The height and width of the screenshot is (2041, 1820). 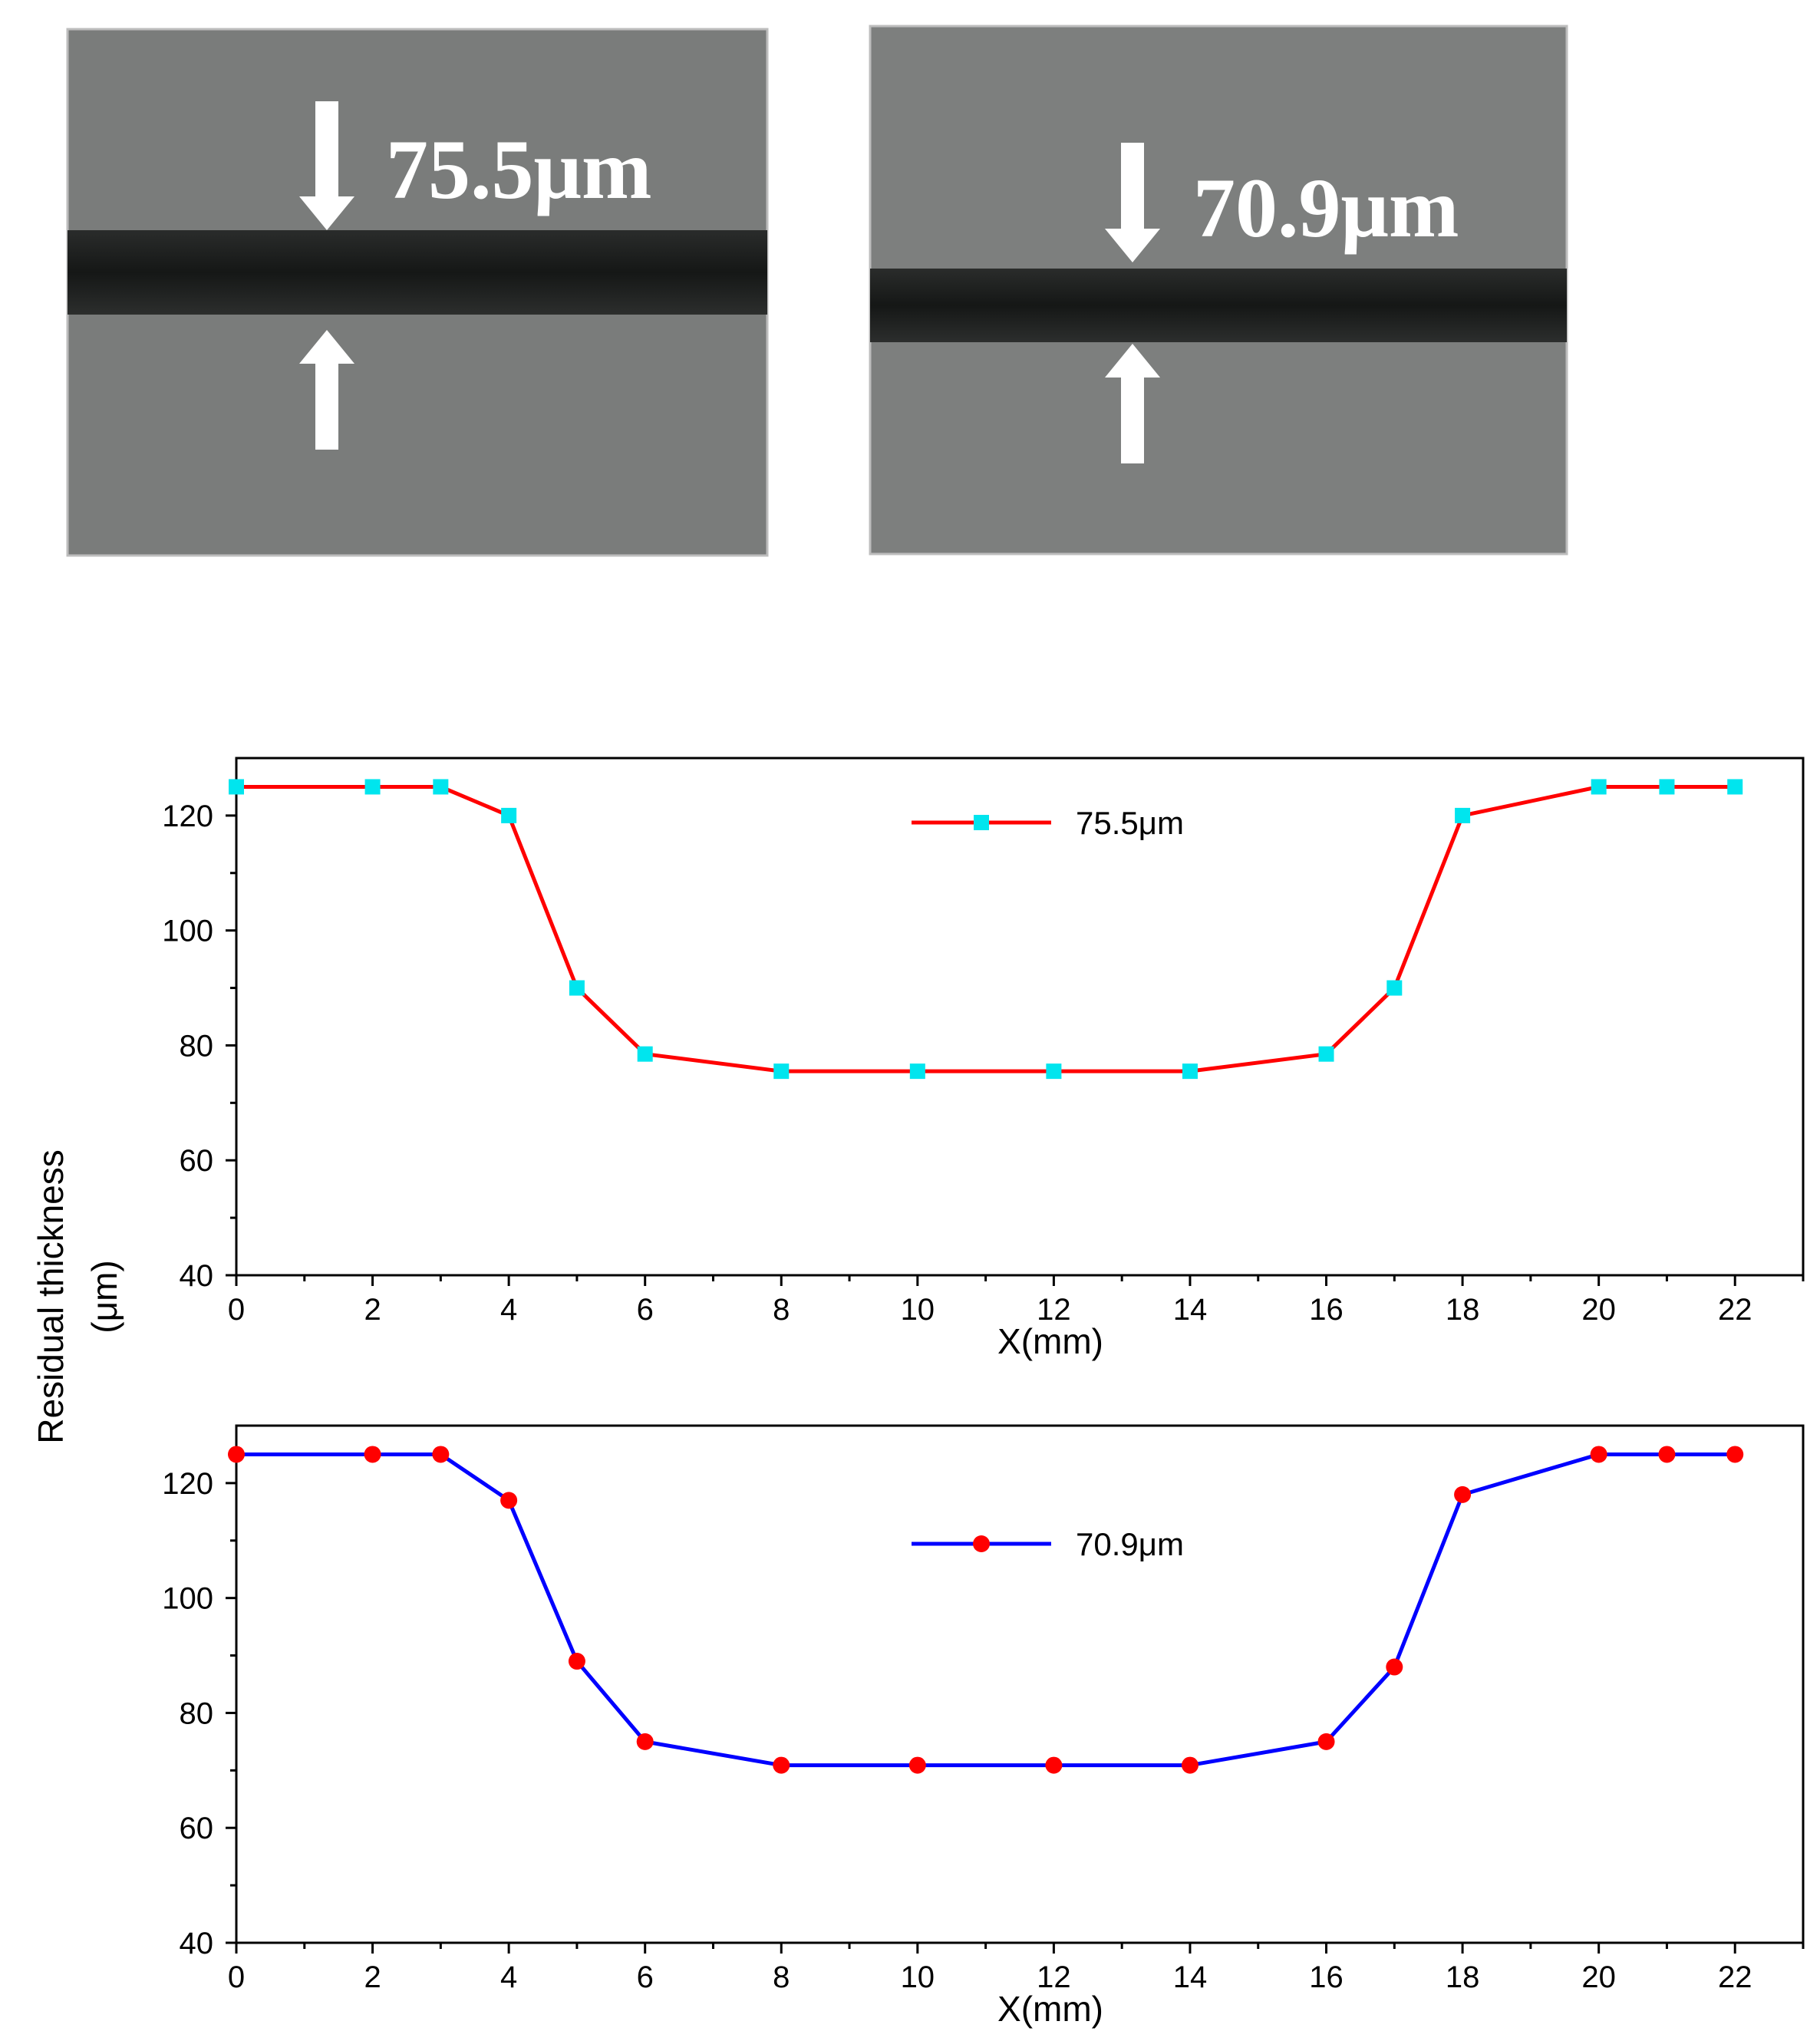 What do you see at coordinates (77, 1297) in the screenshot?
I see `shared-y-axis-title: Residual thickness (μm)` at bounding box center [77, 1297].